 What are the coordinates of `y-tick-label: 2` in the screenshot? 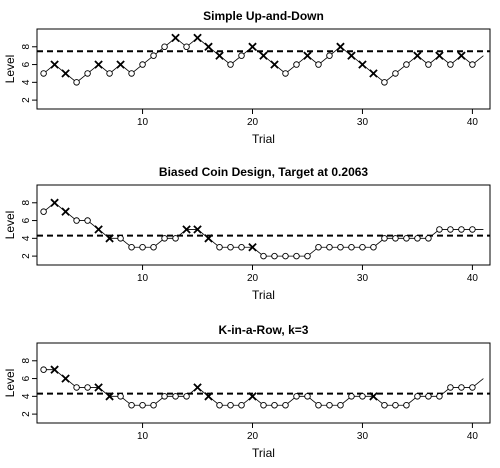 It's located at (26, 414).